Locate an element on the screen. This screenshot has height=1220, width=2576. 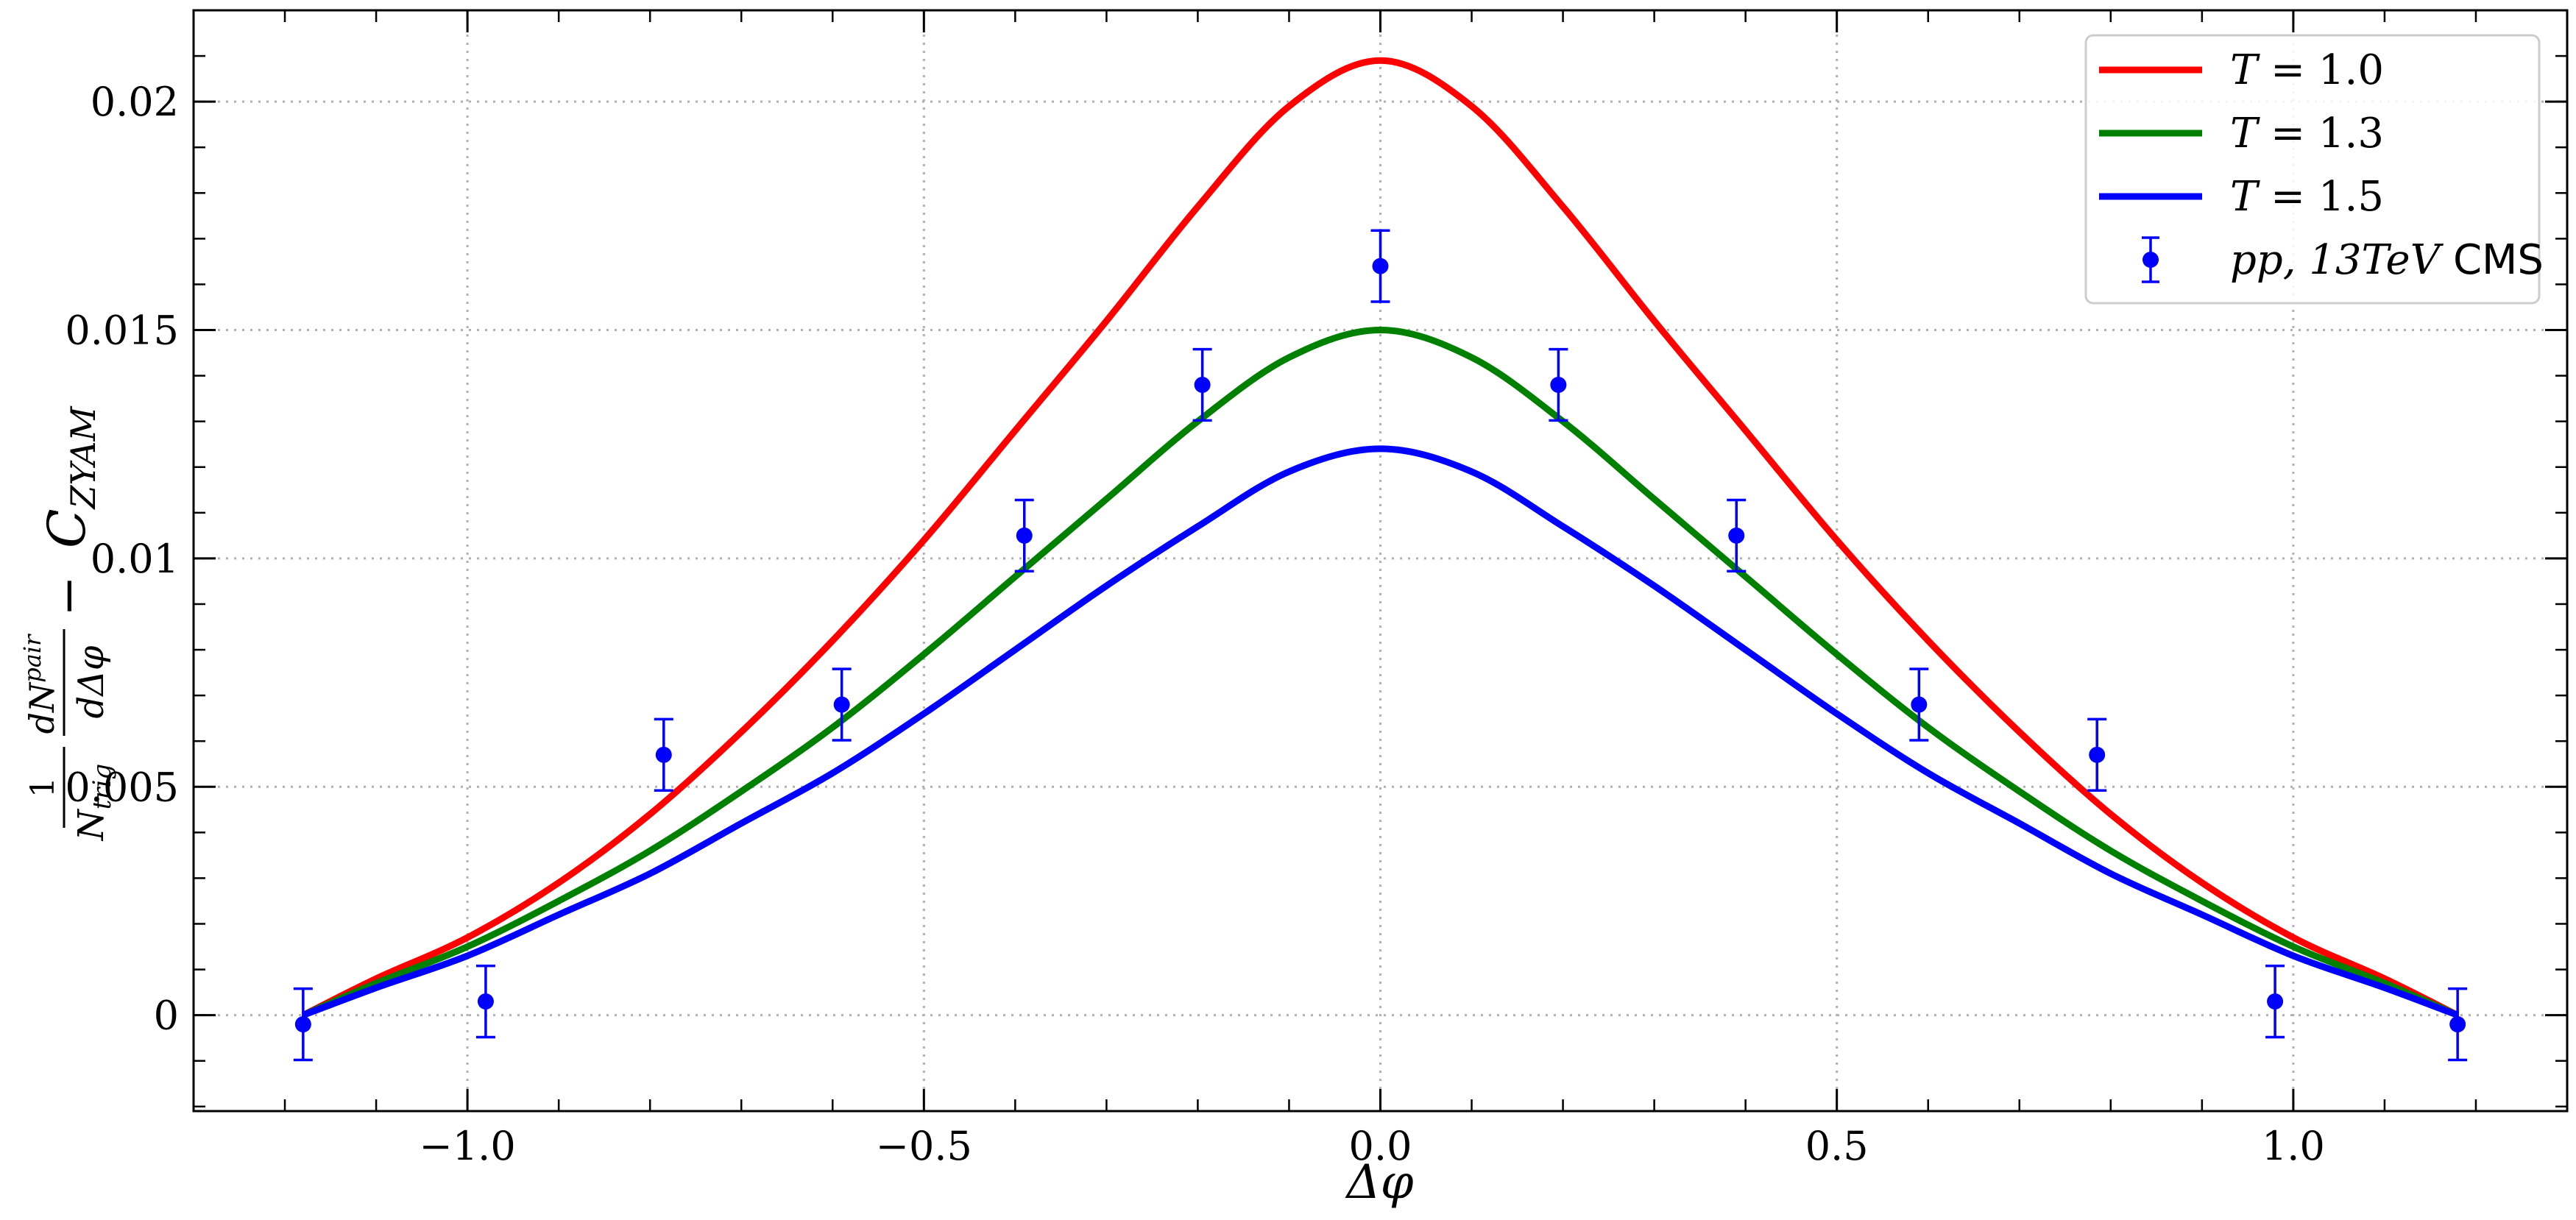
svg-text: Ntrig is located at coordinates (94, 803).